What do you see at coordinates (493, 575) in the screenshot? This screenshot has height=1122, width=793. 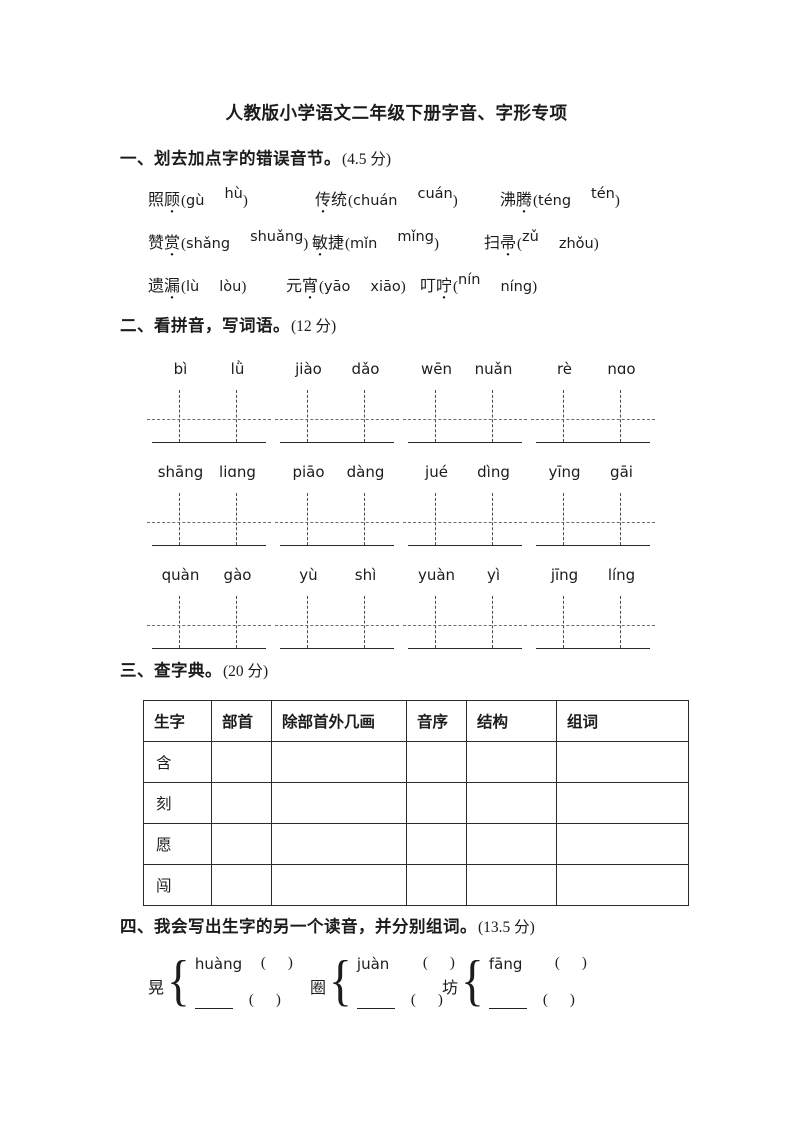 I see `pinyin-syllable: yì` at bounding box center [493, 575].